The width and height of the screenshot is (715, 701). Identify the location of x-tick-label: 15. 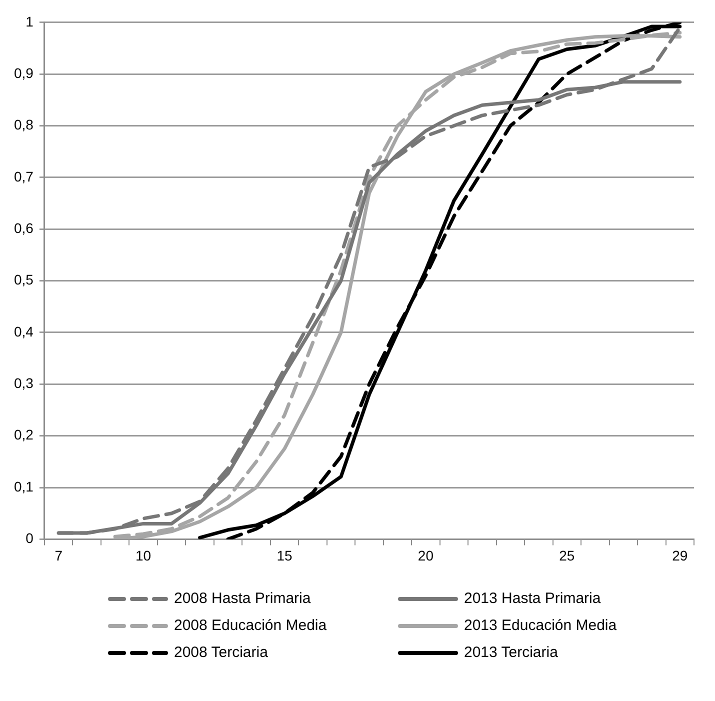
(284, 555).